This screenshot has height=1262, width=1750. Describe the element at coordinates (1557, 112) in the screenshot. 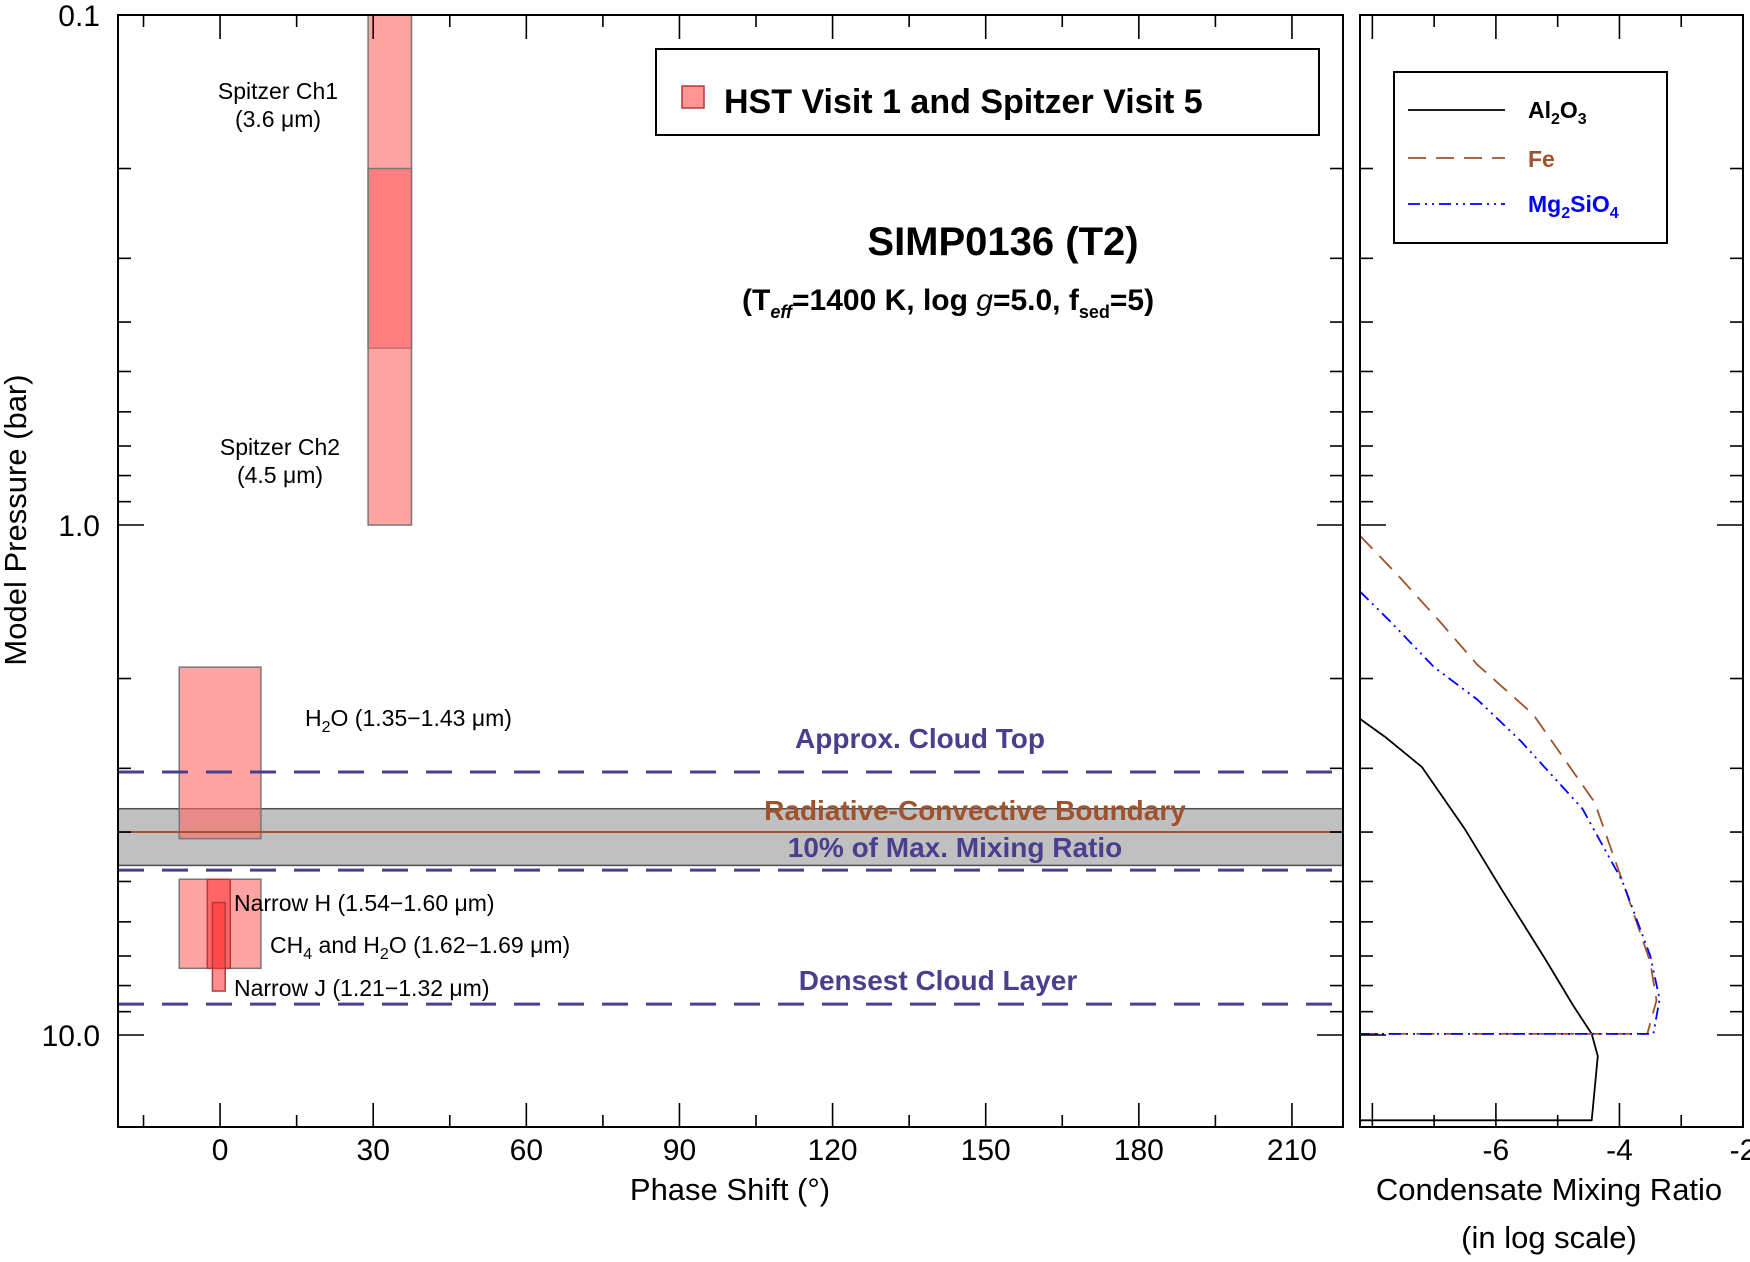

I see `legend-label-al2o3: Al2O3` at that location.